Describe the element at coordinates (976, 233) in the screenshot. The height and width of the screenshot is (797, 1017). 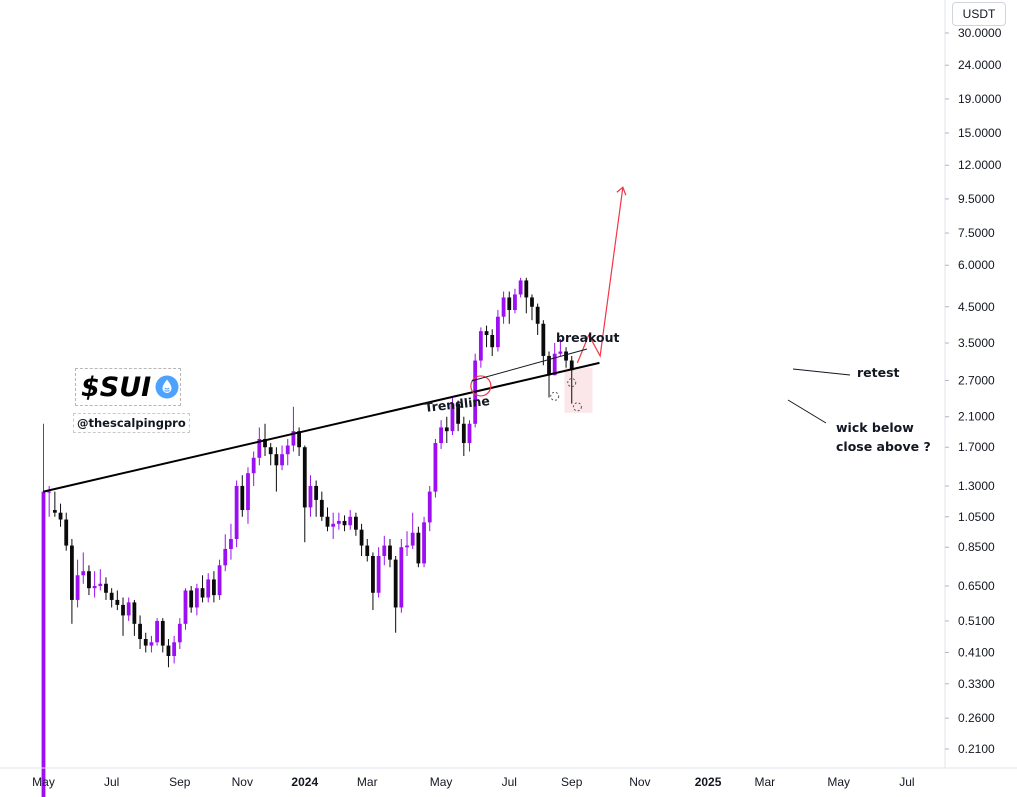
I see `y-tick-label: 7.5000` at that location.